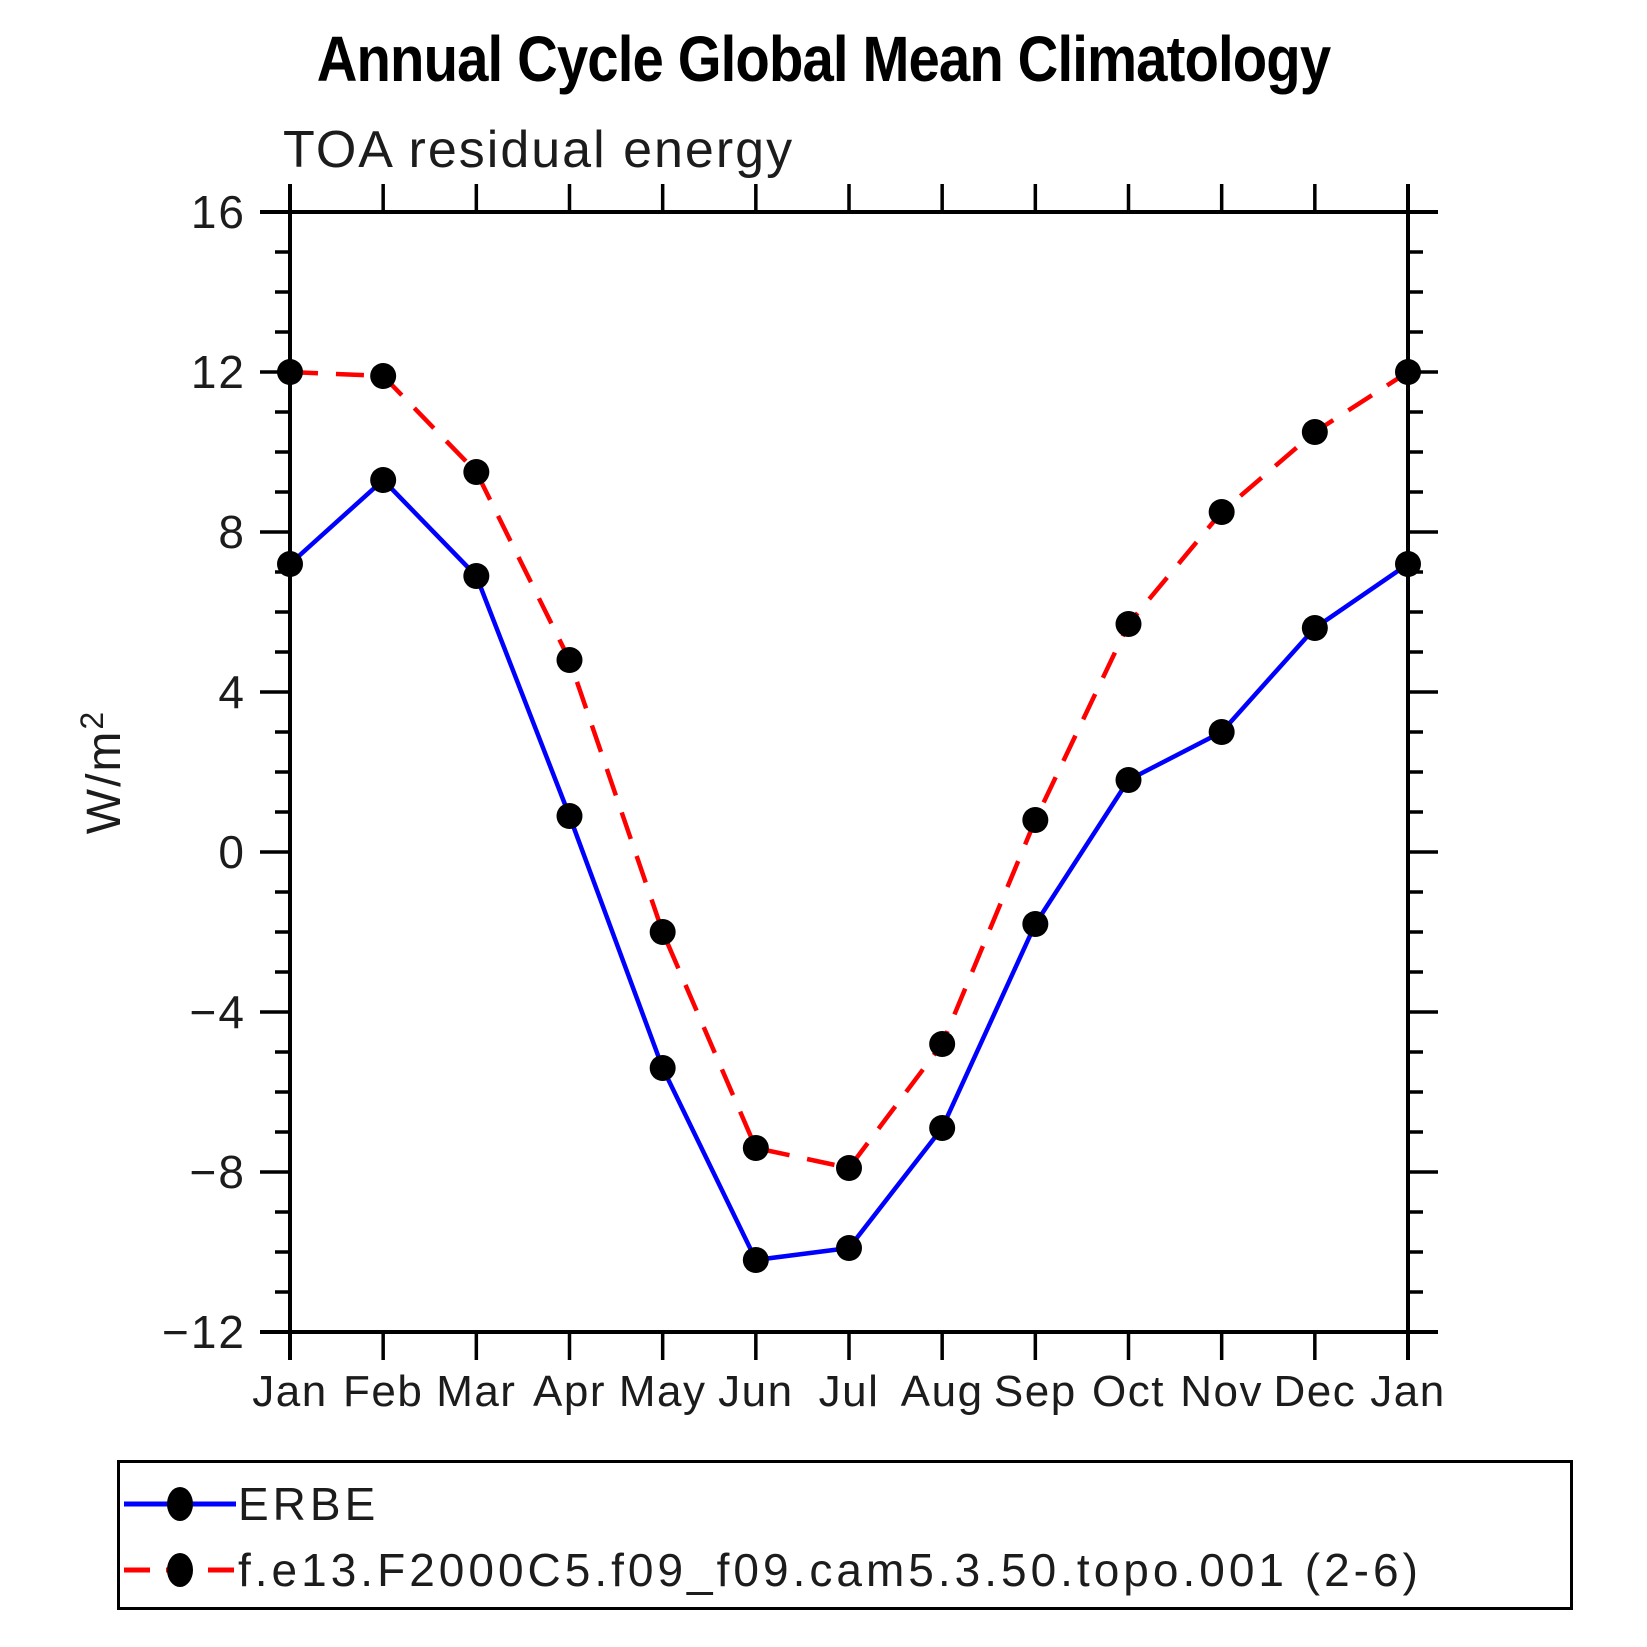 Image resolution: width=1647 pixels, height=1647 pixels. What do you see at coordinates (232, 852) in the screenshot?
I see `y-tick-label: 0` at bounding box center [232, 852].